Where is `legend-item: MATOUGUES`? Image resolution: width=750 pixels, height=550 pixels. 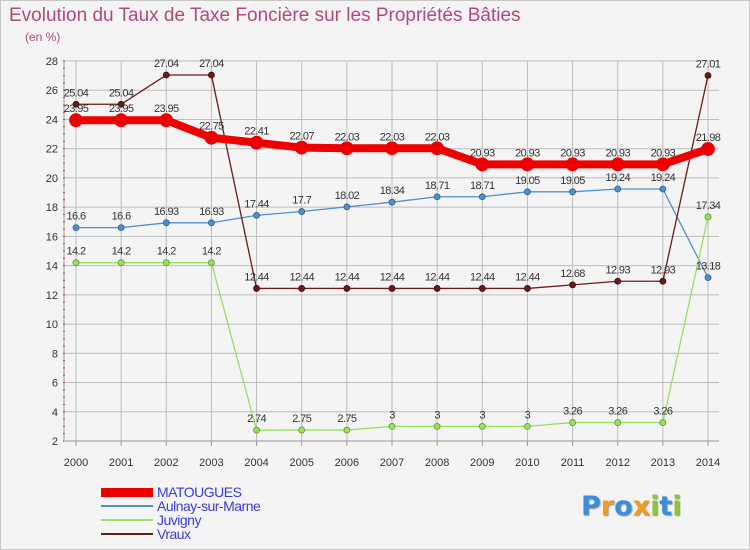
legend-item: MATOUGUES is located at coordinates (201, 492).